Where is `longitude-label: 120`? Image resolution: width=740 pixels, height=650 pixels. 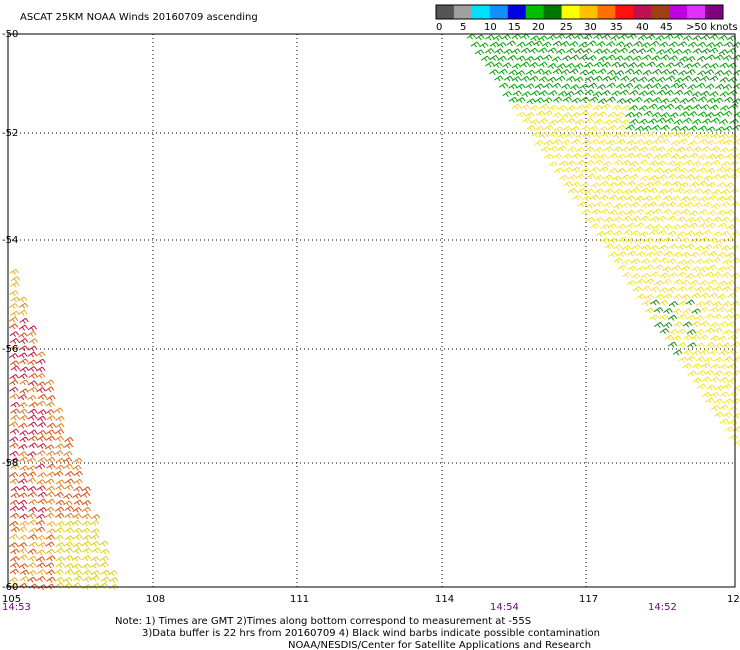 longitude-label: 120 is located at coordinates (733, 599).